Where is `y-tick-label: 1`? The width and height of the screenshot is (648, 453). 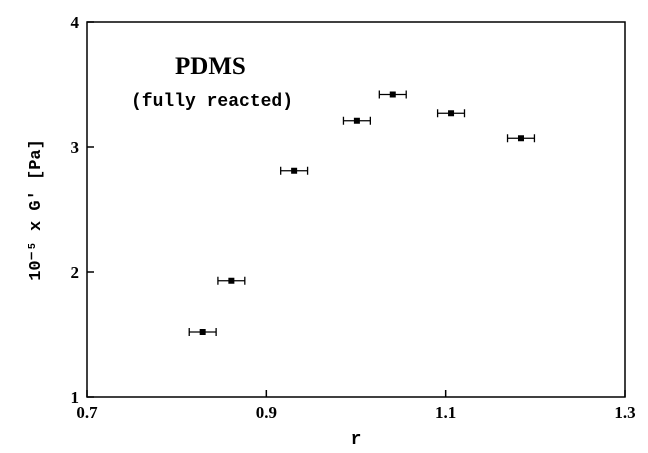 y-tick-label: 1 is located at coordinates (75, 397).